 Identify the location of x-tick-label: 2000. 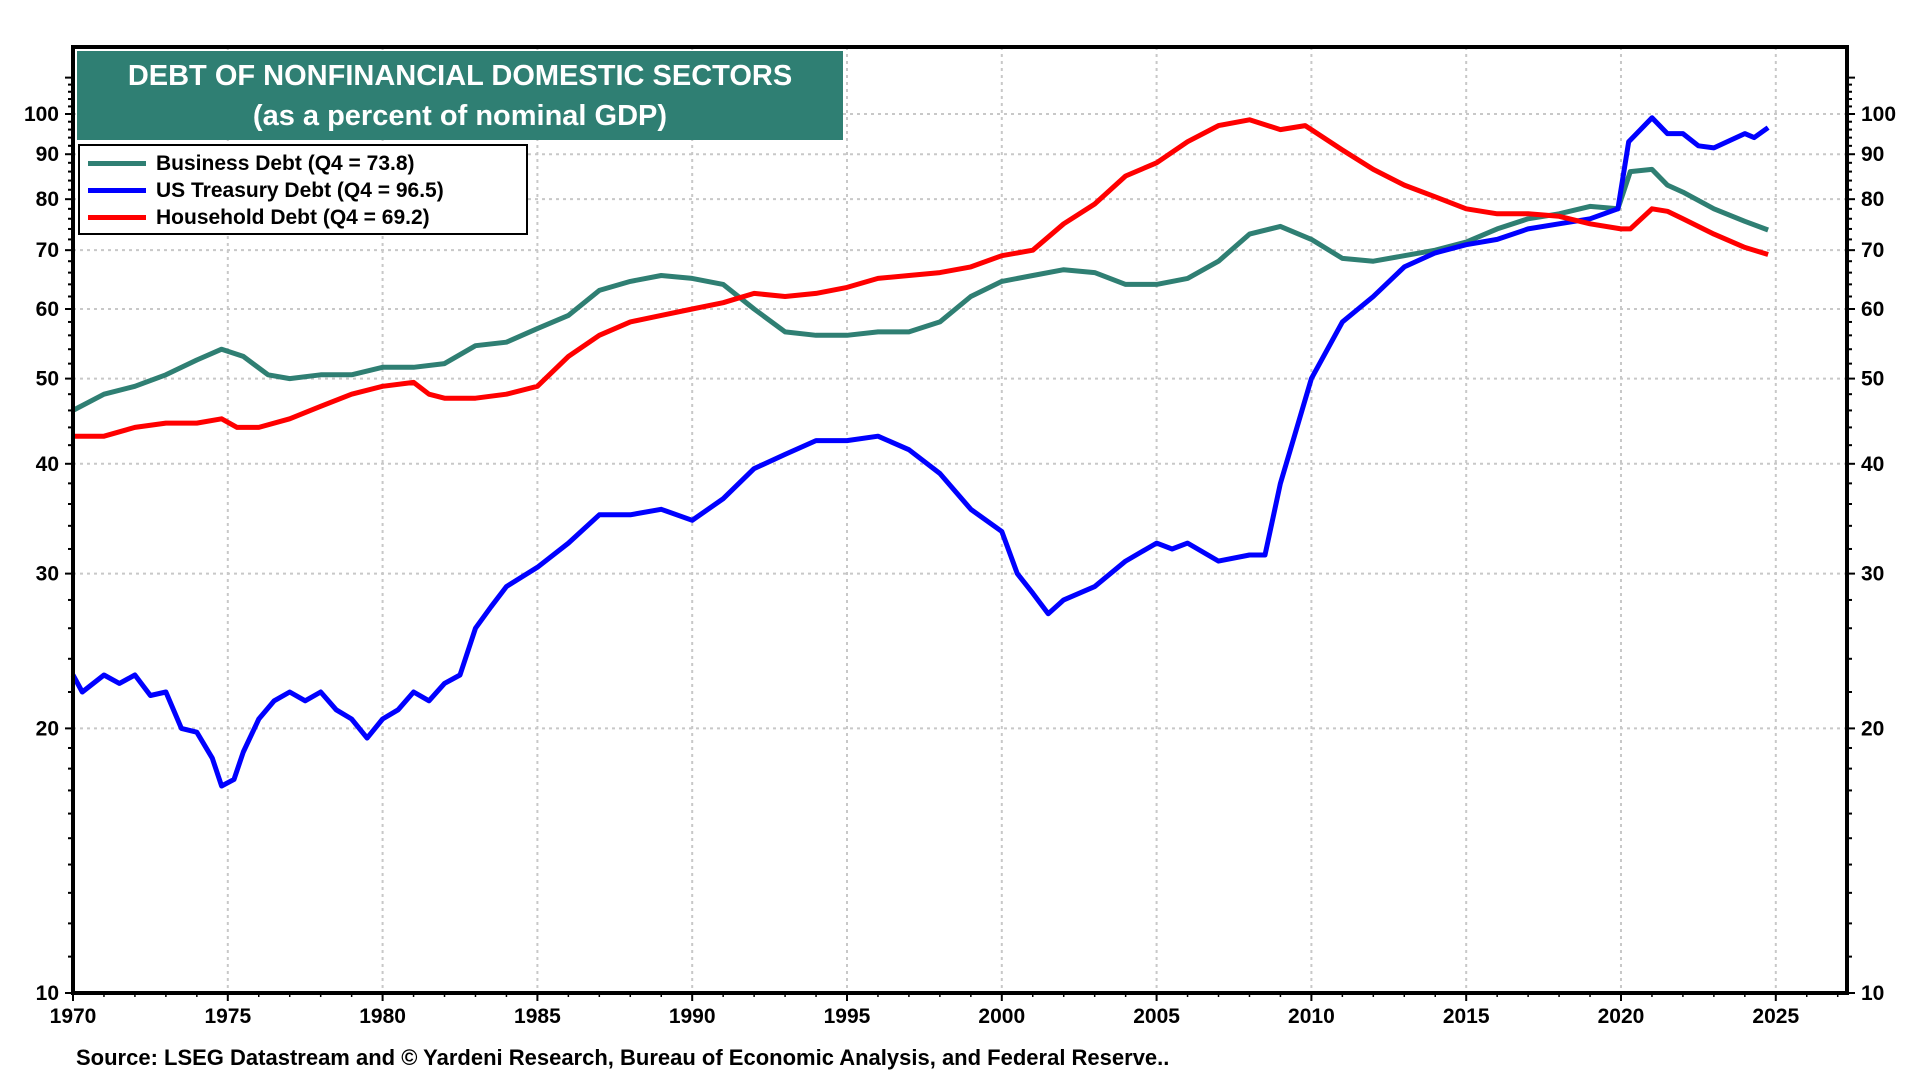
(1001, 1016).